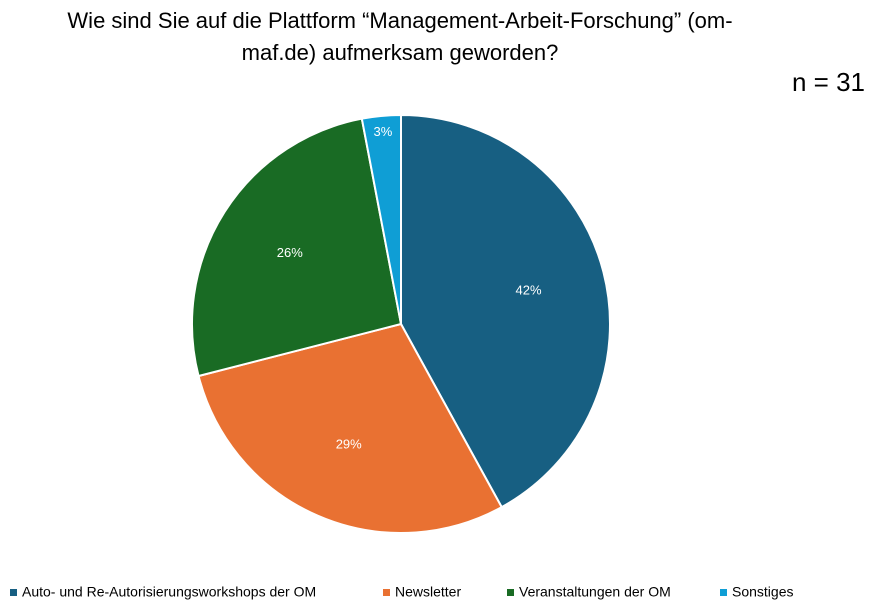 The height and width of the screenshot is (603, 869). Describe the element at coordinates (400, 52) in the screenshot. I see `chart-title: maf.de) aufmerksam geworden?` at that location.